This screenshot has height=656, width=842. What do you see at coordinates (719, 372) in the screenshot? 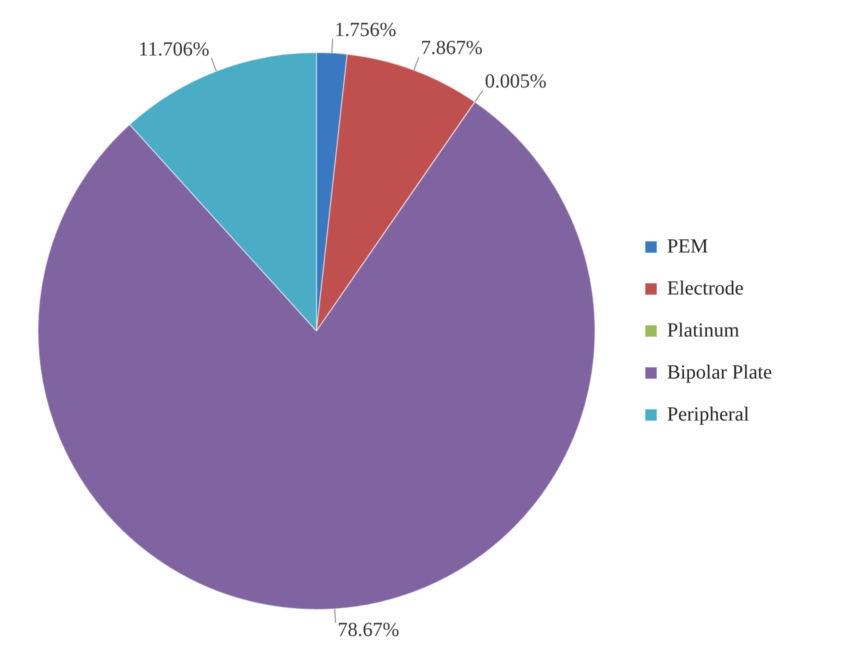
I see `legend-label: Bipolar Plate` at bounding box center [719, 372].